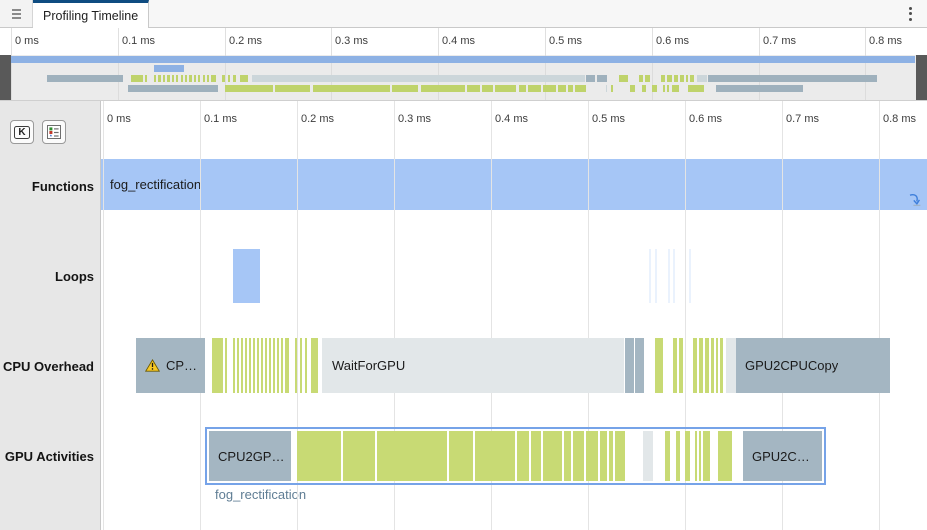 This screenshot has width=927, height=530. I want to click on overview-right-handle, so click(921, 77).